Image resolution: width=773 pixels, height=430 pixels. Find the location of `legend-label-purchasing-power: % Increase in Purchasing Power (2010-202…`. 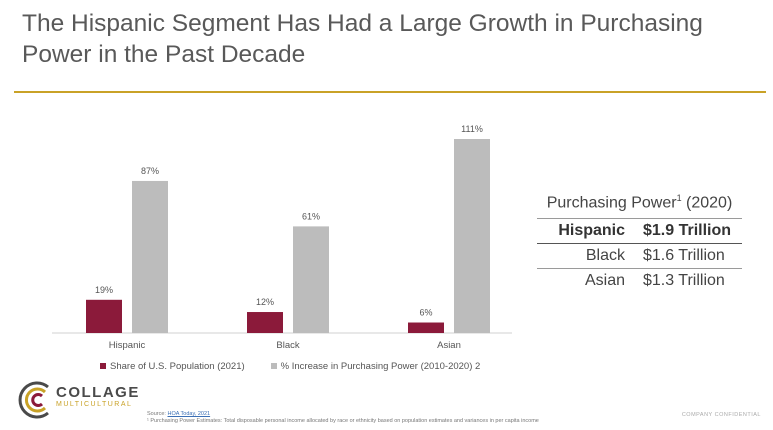

legend-label-purchasing-power: % Increase in Purchasing Power (2010-202… is located at coordinates (380, 366).